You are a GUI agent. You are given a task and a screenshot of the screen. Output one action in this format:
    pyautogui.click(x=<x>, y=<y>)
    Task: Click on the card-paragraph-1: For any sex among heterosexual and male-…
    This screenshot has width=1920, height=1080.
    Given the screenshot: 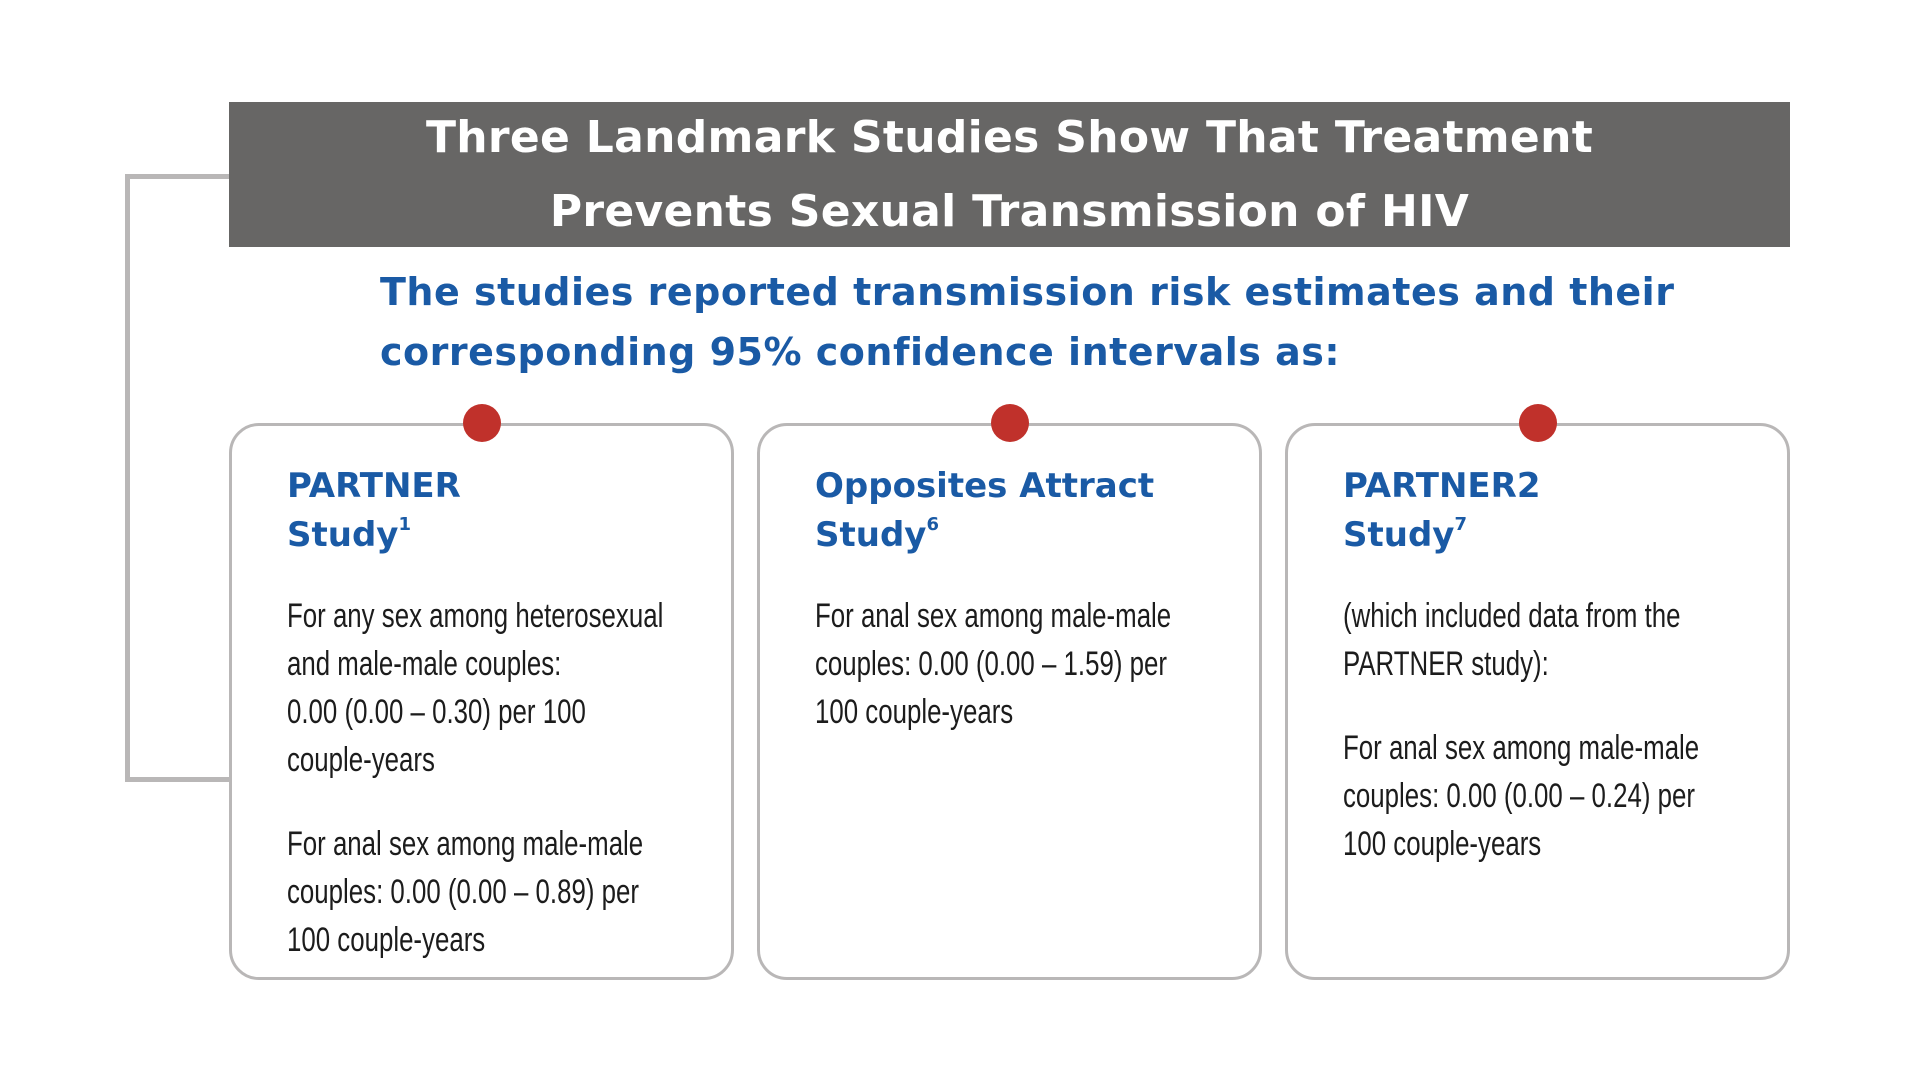 What is the action you would take?
    pyautogui.click(x=475, y=688)
    